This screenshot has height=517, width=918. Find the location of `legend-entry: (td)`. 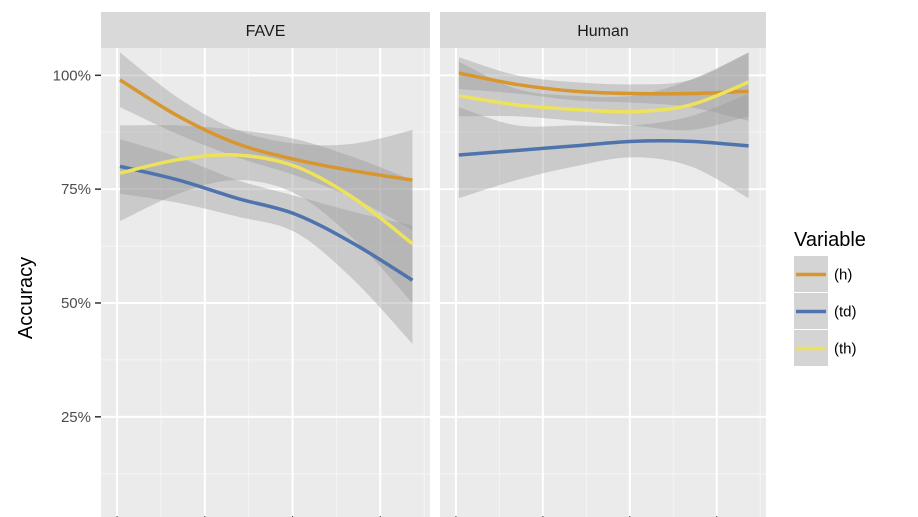

legend-entry: (td) is located at coordinates (825, 311).